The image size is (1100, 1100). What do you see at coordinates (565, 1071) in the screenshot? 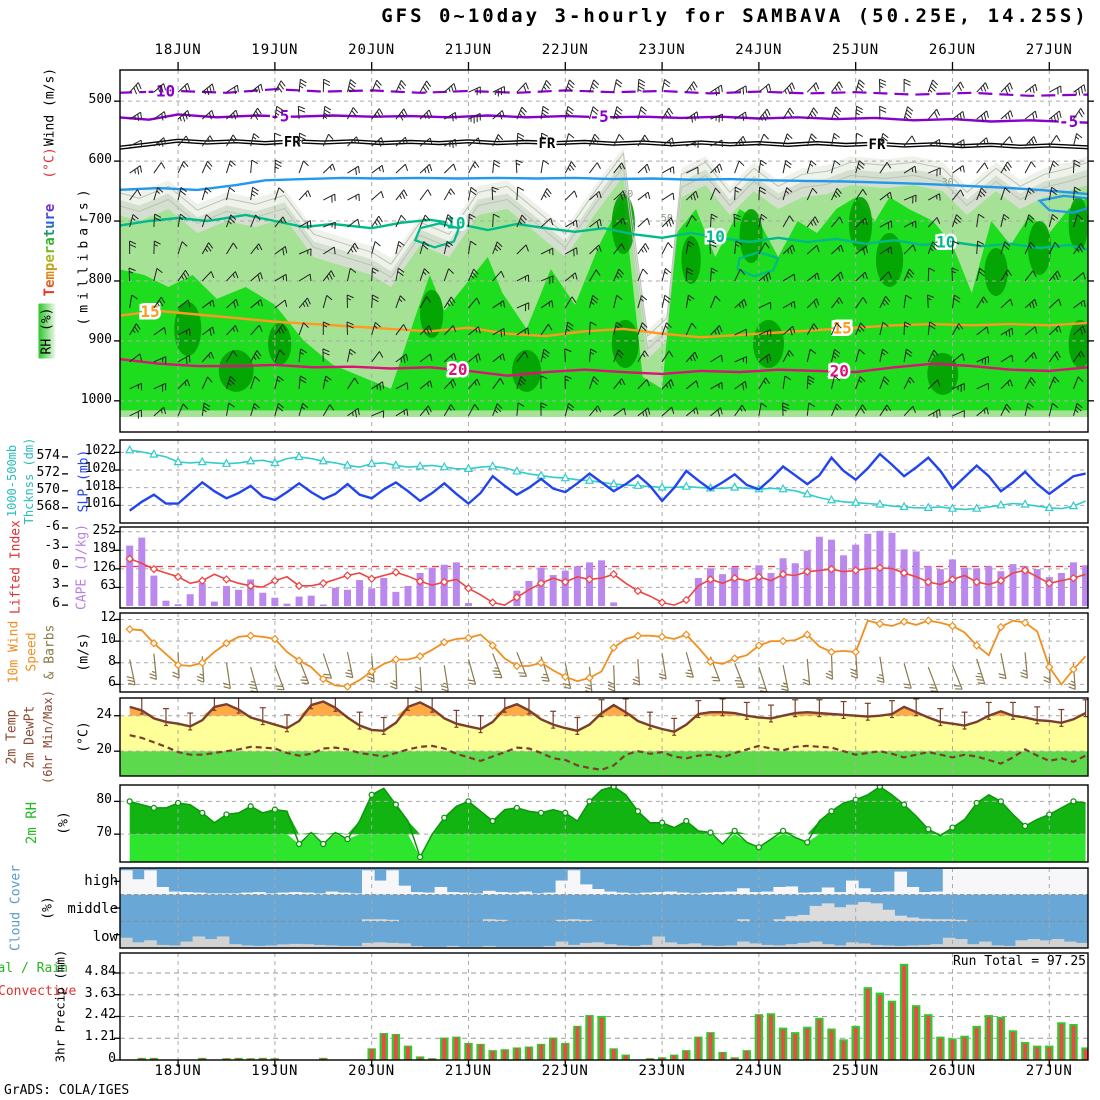
I see `day-label-bottom: 22JUN` at bounding box center [565, 1071].